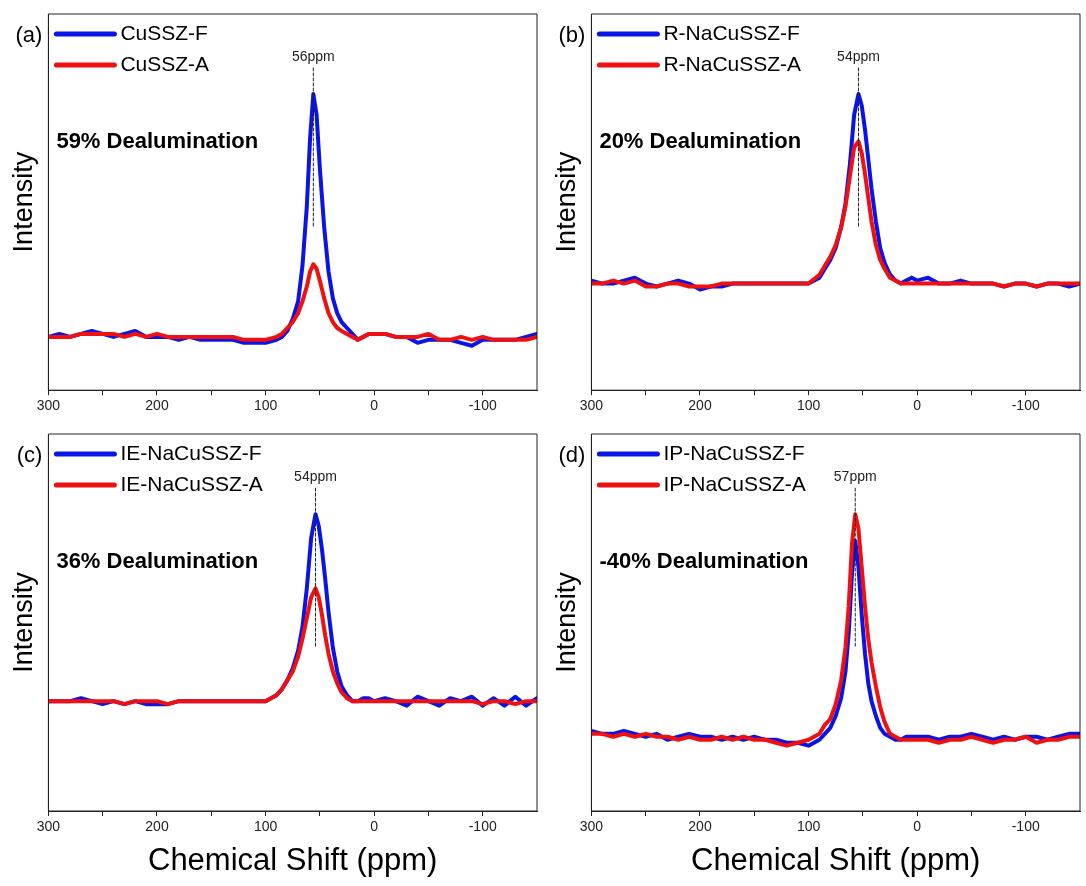 The height and width of the screenshot is (886, 1086). What do you see at coordinates (29, 35) in the screenshot?
I see `chart-title: (a)` at bounding box center [29, 35].